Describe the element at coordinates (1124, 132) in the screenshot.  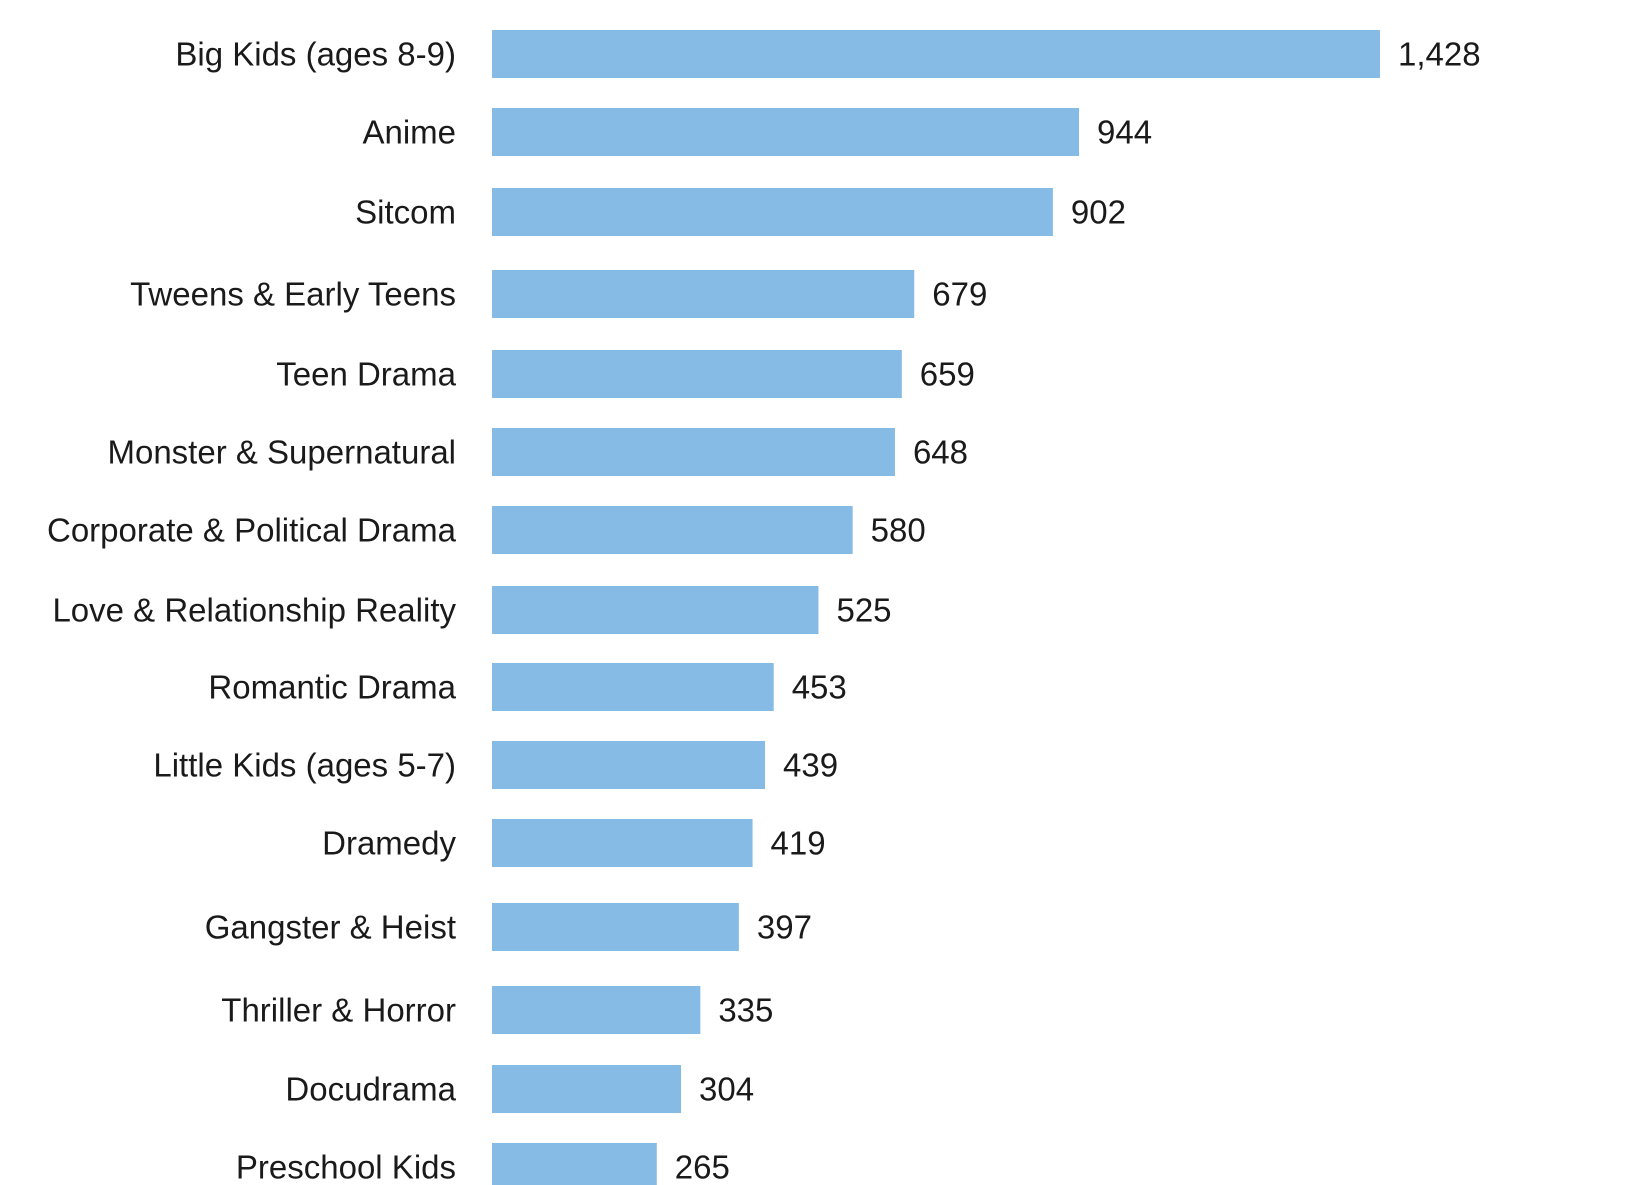
I see `value-label: 944` at that location.